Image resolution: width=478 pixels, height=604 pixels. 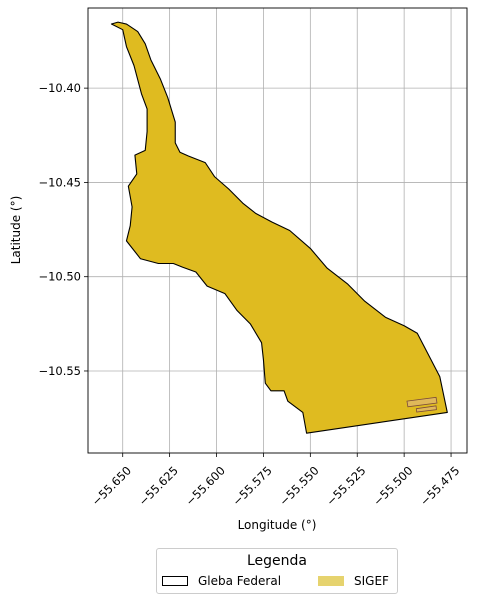 What do you see at coordinates (331, 581) in the screenshot?
I see `sigef-swatch` at bounding box center [331, 581].